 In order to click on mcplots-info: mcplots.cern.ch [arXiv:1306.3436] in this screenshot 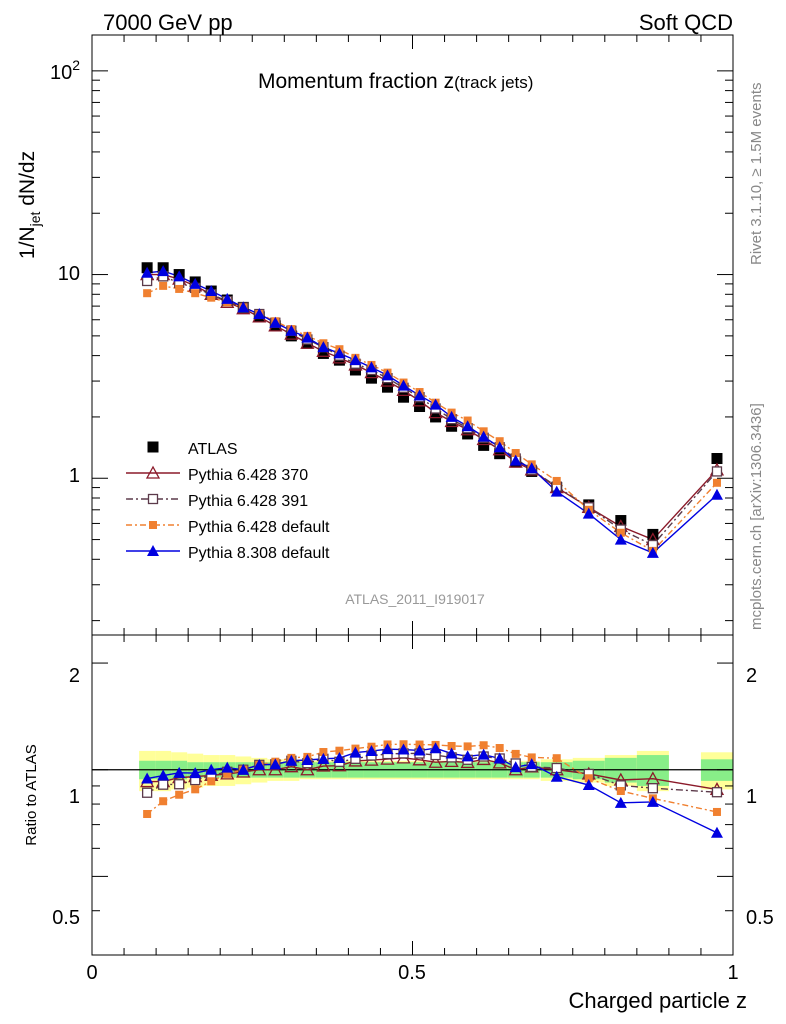, I will do `click(756, 516)`.